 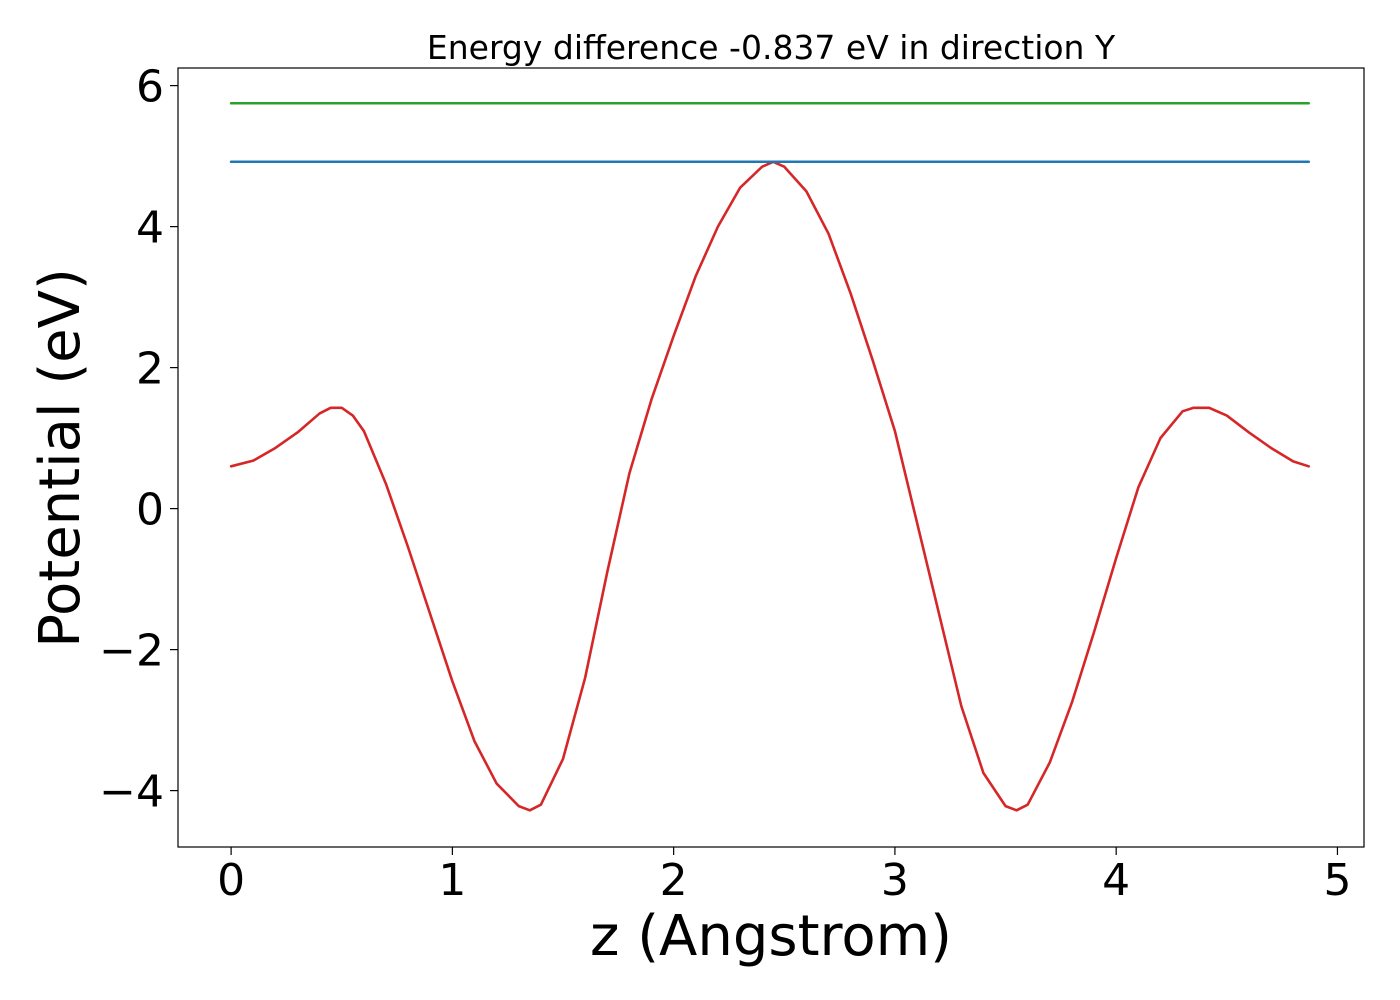 I want to click on x-axis-label: z (Angstrom), so click(x=771, y=936).